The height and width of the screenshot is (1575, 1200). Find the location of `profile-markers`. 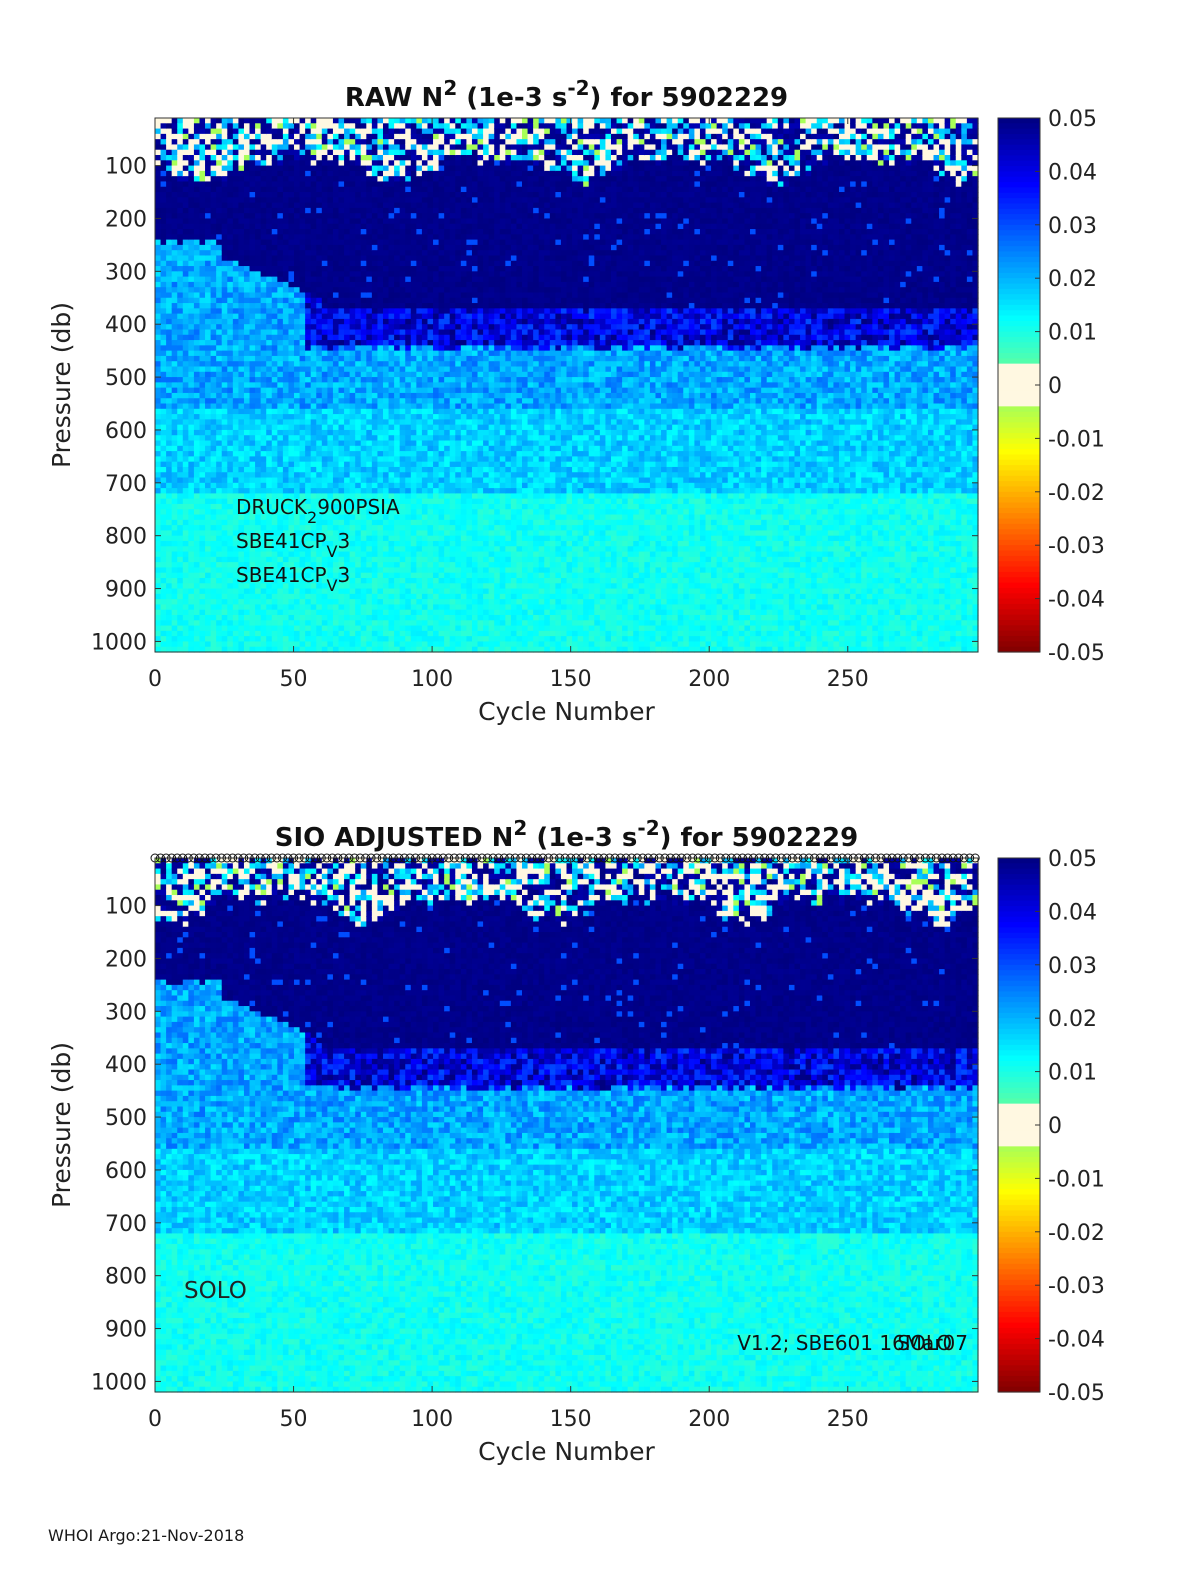

profile-markers is located at coordinates (565, 858).